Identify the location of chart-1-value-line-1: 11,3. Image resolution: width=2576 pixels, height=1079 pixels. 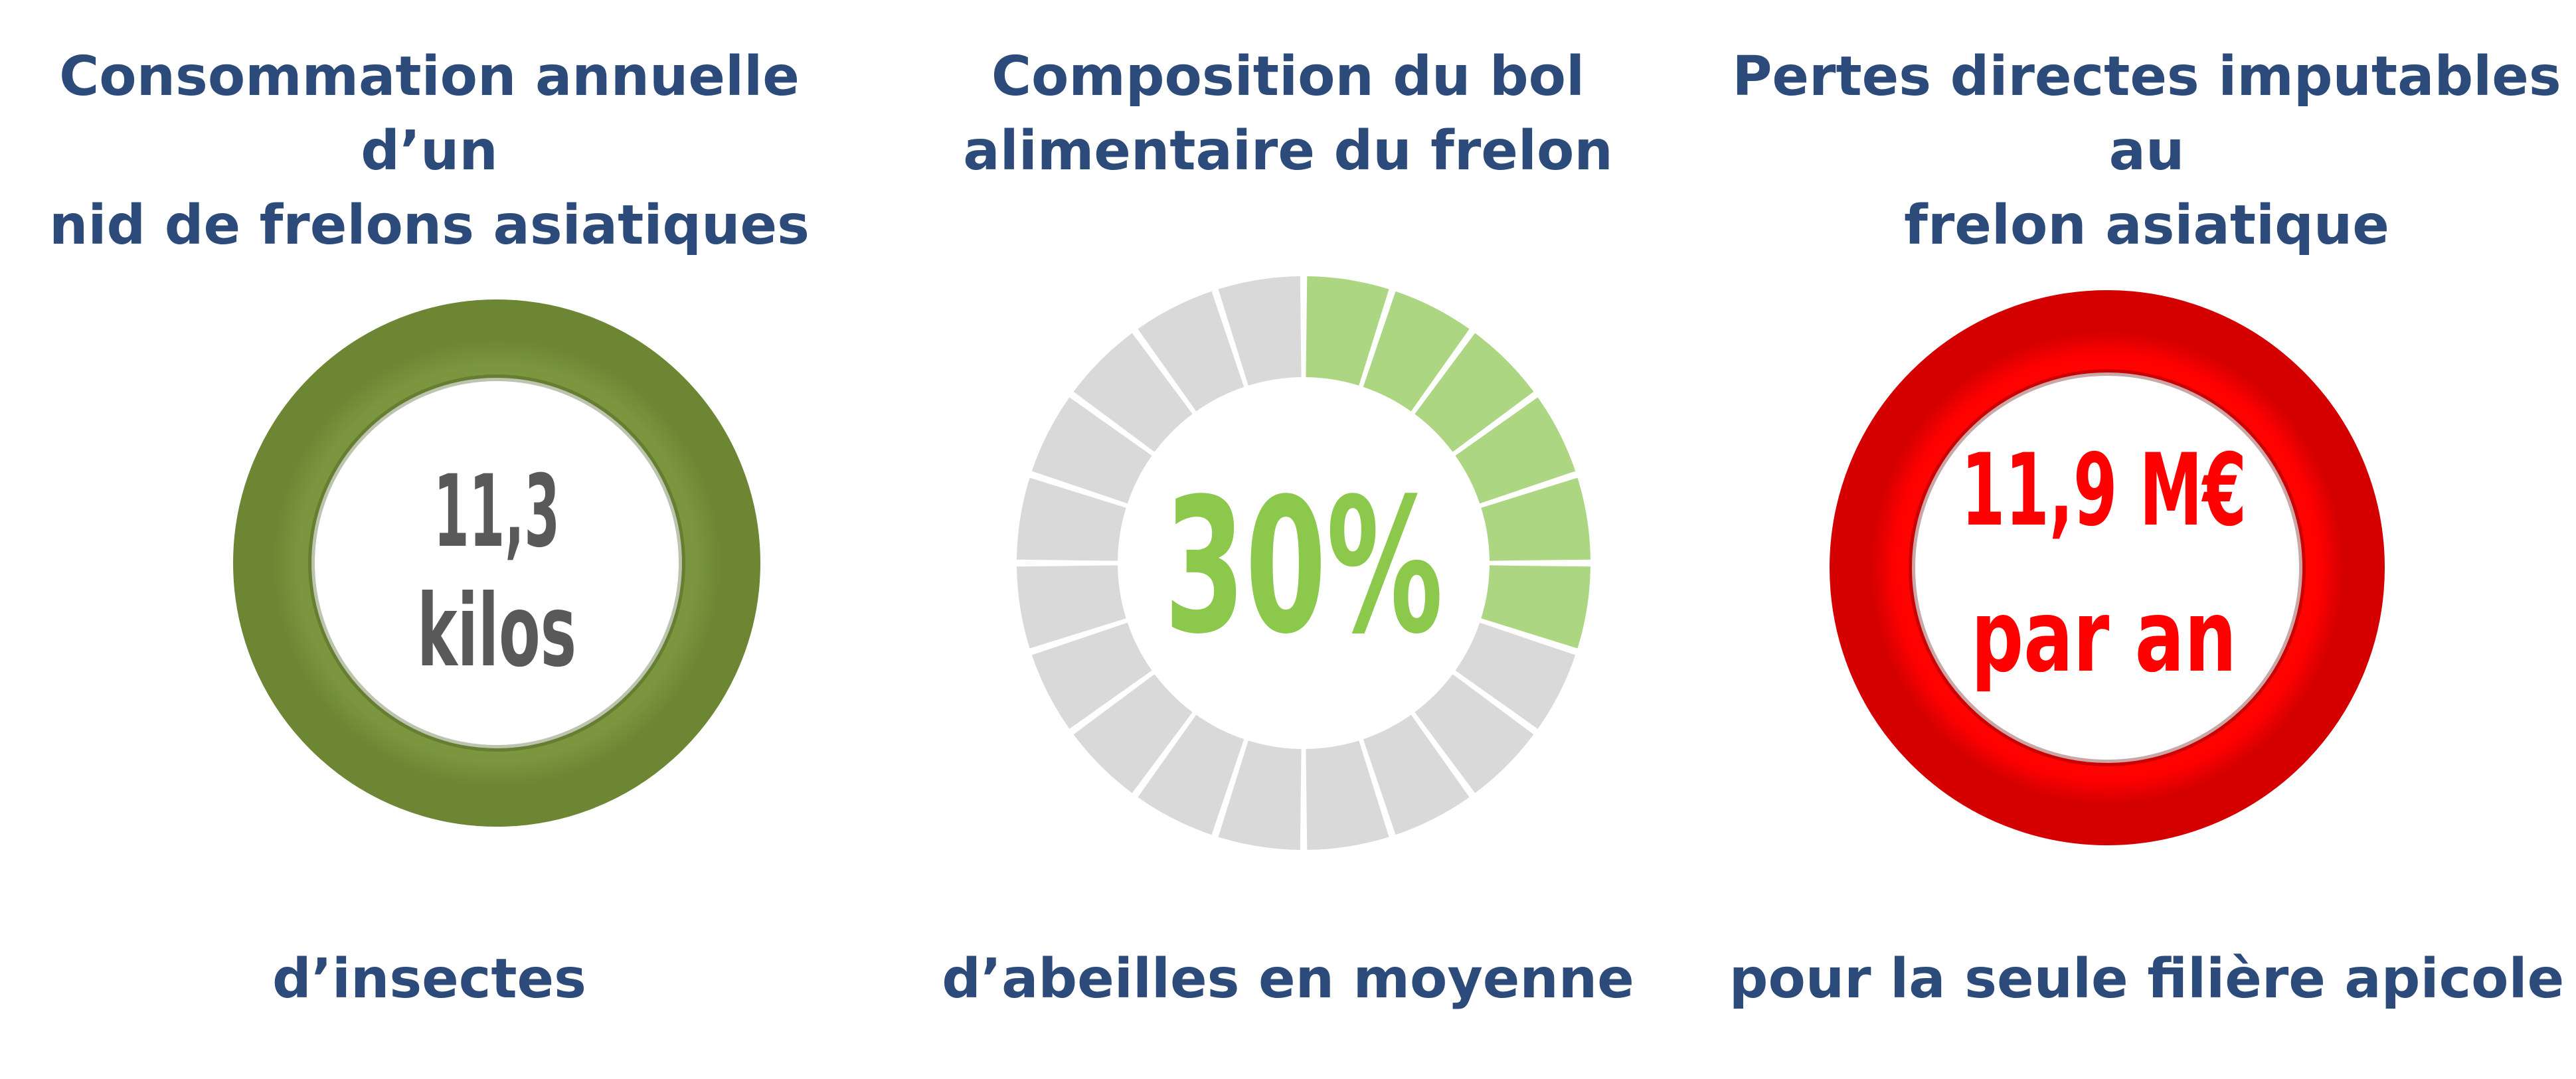
(497, 512).